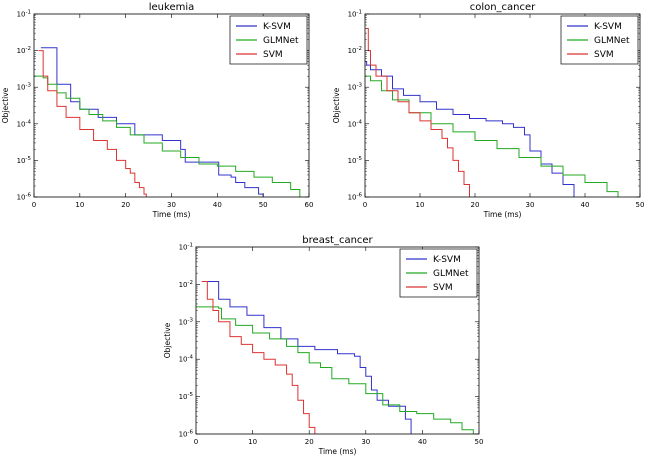 The image size is (648, 460). I want to click on chart-title: colon_cancer, so click(503, 7).